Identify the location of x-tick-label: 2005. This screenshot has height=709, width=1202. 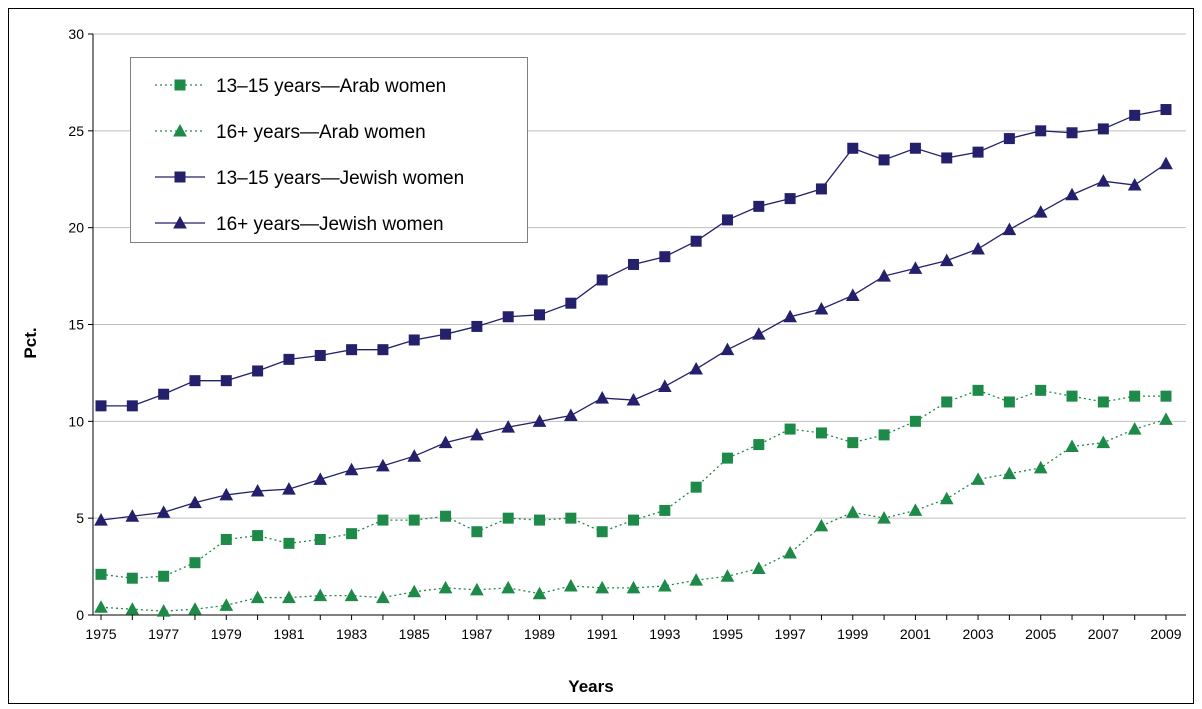
(1040, 634).